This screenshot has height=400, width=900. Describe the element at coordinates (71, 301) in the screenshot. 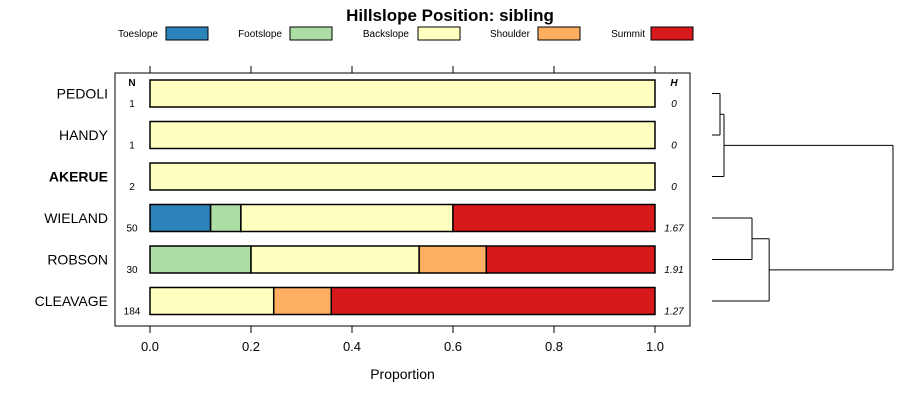

I see `row-label: CLEAVAGE` at that location.